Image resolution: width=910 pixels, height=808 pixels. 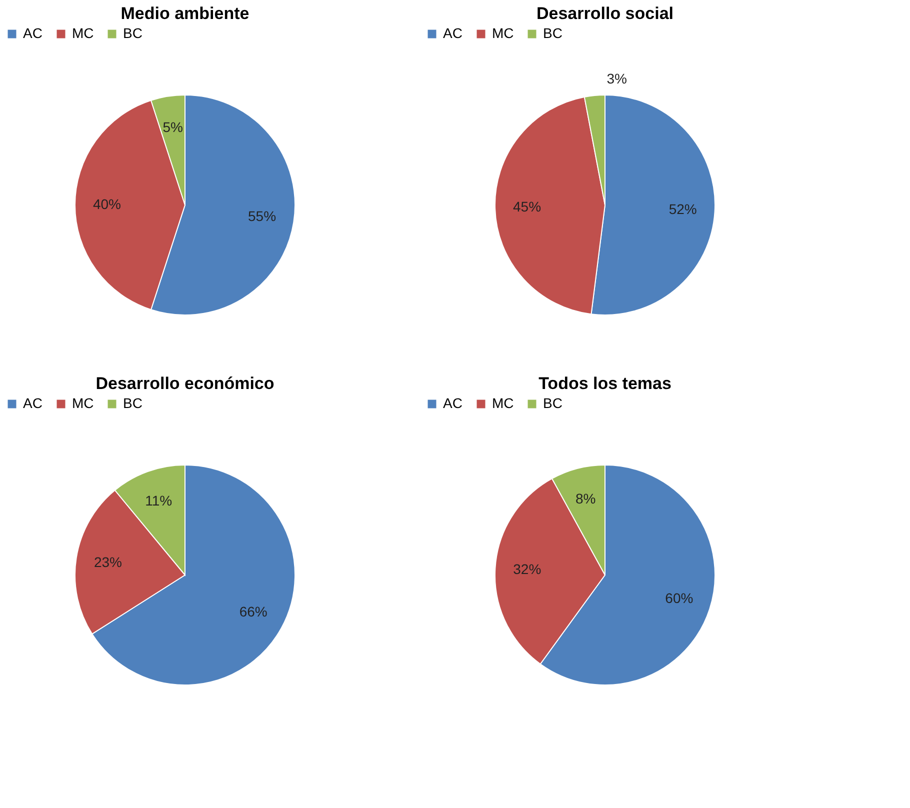 What do you see at coordinates (107, 204) in the screenshot?
I see `data-label: 40%` at bounding box center [107, 204].